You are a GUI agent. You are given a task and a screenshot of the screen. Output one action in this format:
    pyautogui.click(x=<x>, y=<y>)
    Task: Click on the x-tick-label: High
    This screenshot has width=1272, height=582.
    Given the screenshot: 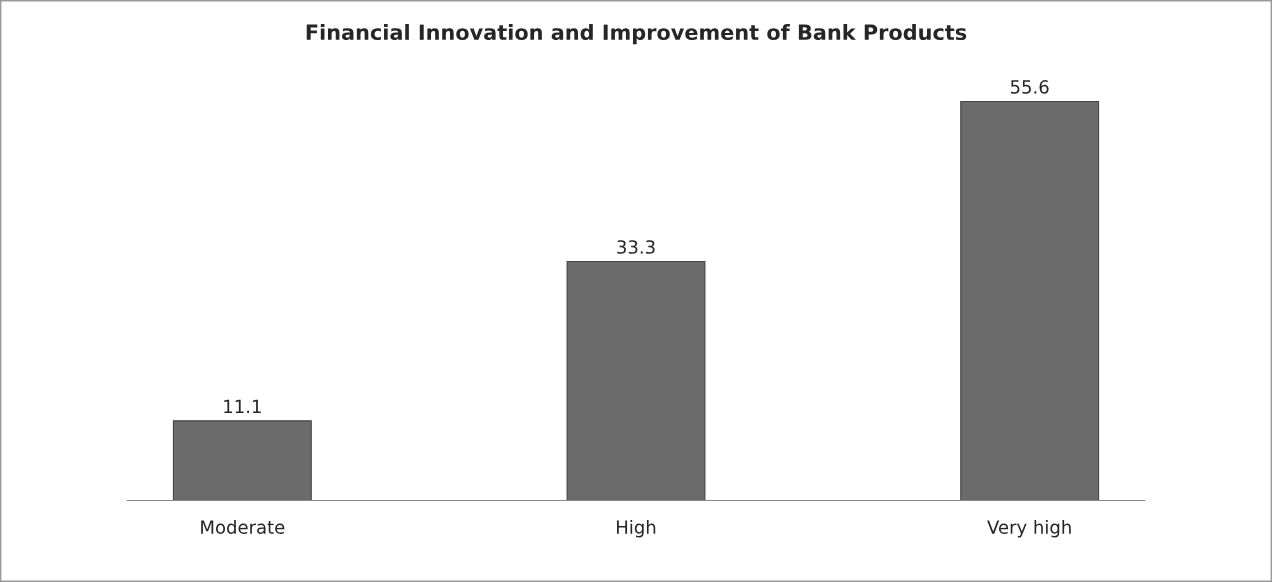 What is the action you would take?
    pyautogui.click(x=636, y=528)
    